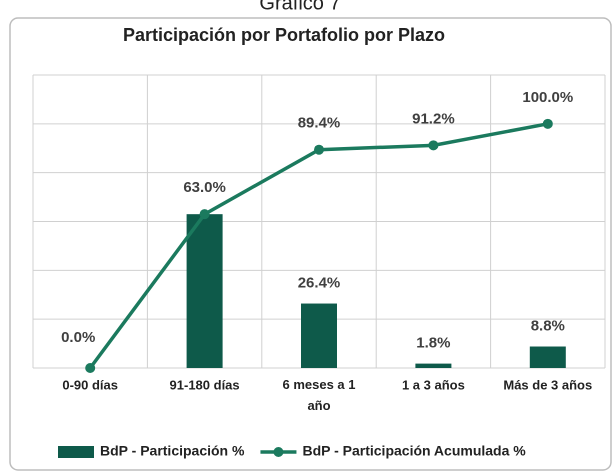 This screenshot has width=615, height=474. What do you see at coordinates (284, 35) in the screenshot?
I see `chart-title: Participación por Portafolio por Plazo` at bounding box center [284, 35].